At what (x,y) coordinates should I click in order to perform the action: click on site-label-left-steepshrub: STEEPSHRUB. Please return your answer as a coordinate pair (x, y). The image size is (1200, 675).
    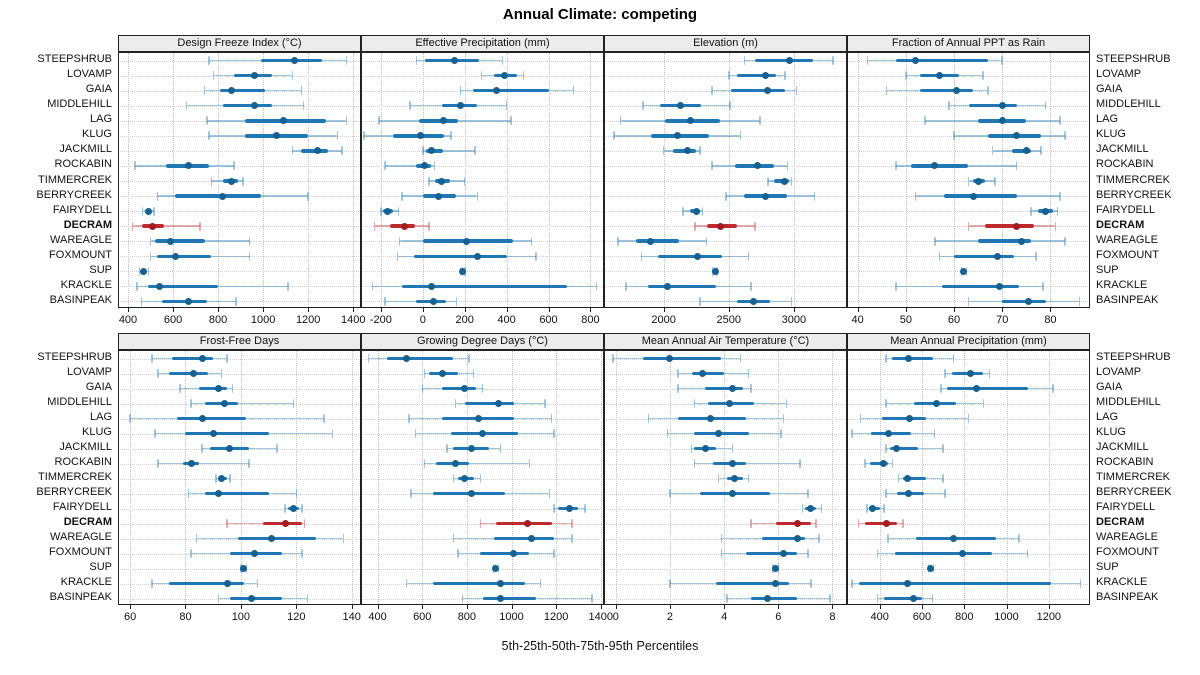
    Looking at the image, I should click on (74, 357).